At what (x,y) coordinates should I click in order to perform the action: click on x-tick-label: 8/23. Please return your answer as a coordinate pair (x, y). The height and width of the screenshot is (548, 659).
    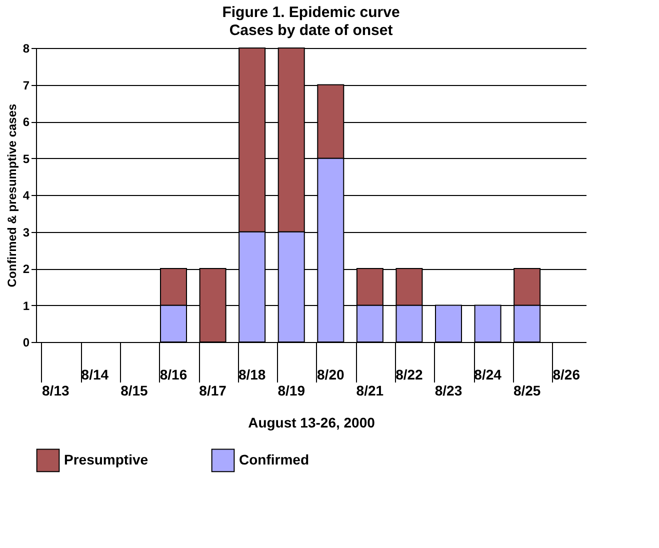
    Looking at the image, I should click on (448, 390).